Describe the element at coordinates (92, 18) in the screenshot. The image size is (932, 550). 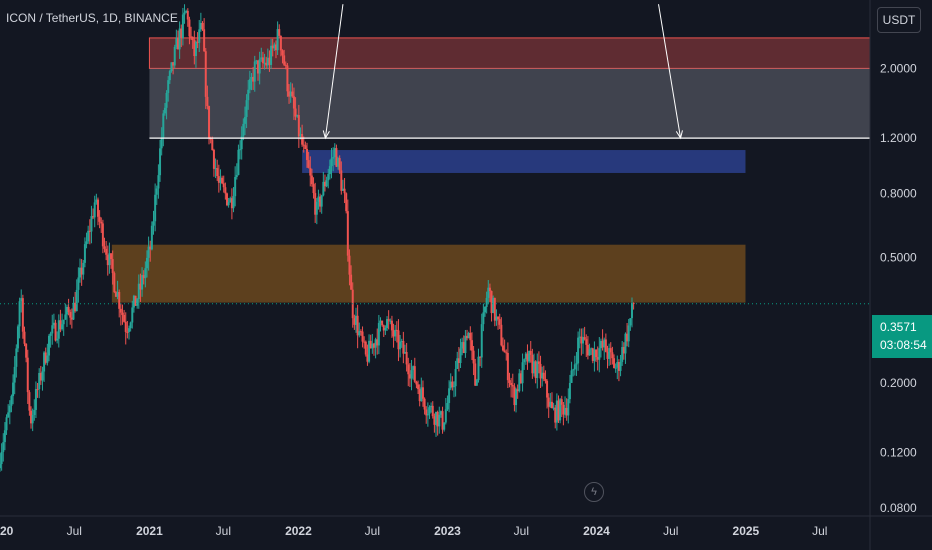
I see `symbol-title: ICON / TetherUS, 1D, BINANCE` at that location.